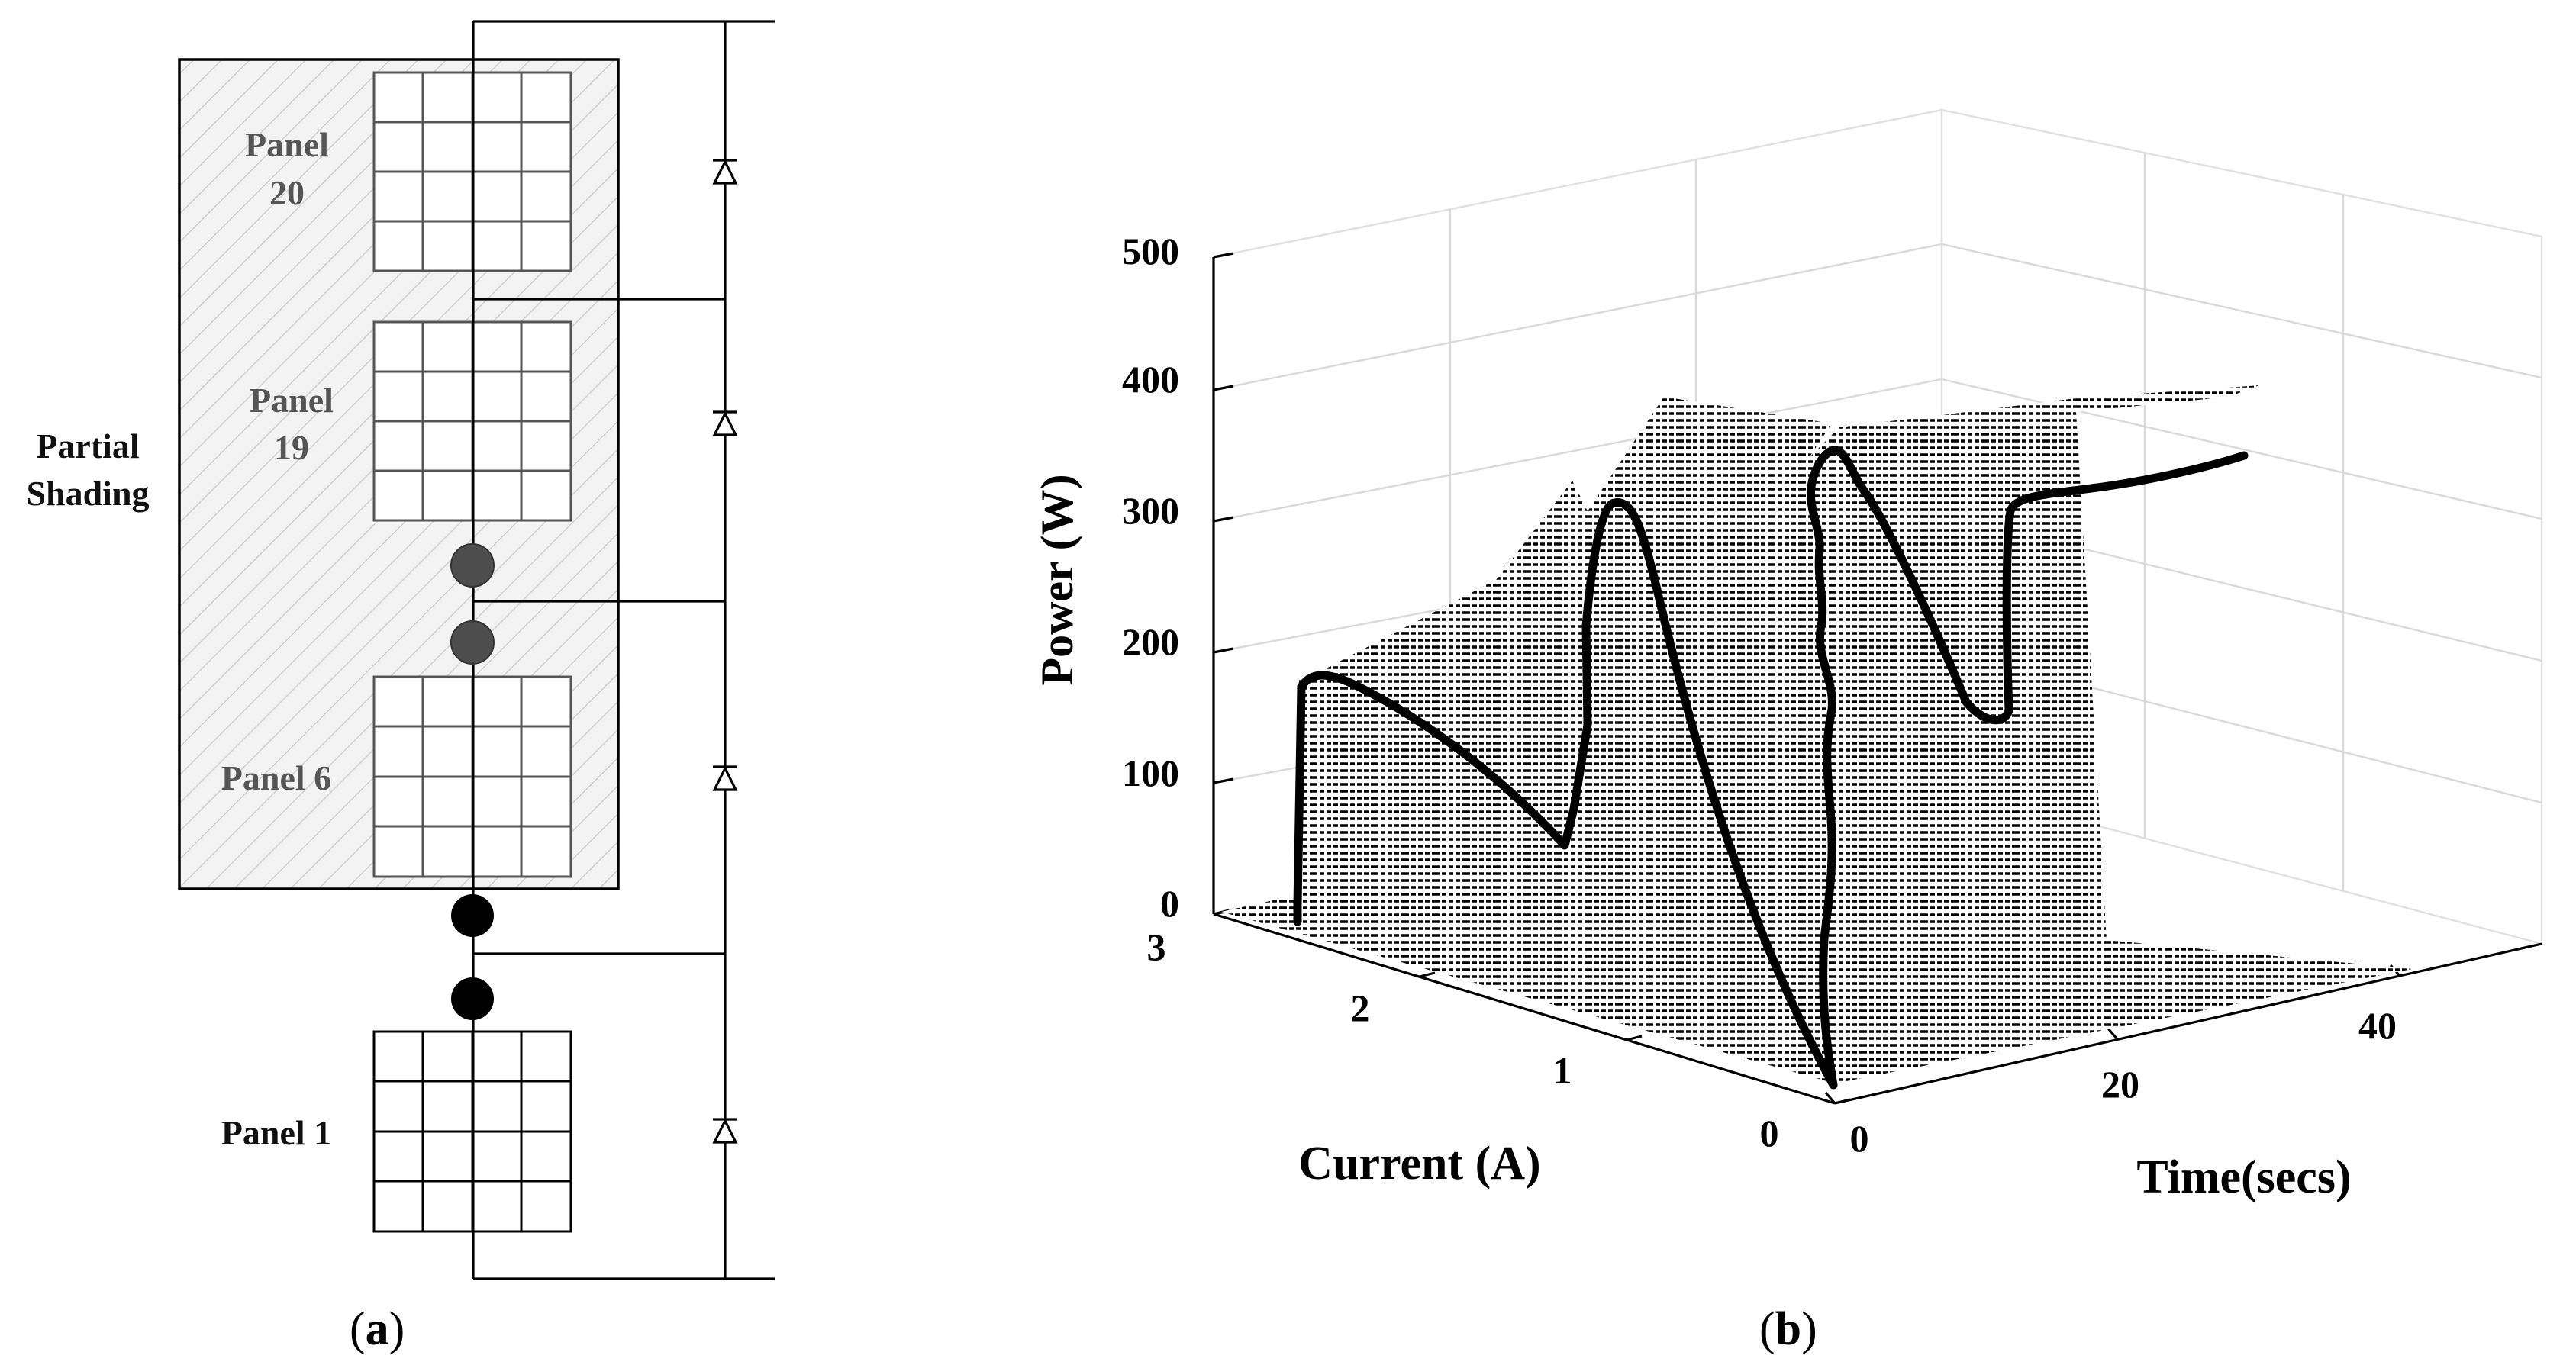 Image resolution: width=2576 pixels, height=1365 pixels. What do you see at coordinates (1150, 510) in the screenshot?
I see `power-tick: 300` at bounding box center [1150, 510].